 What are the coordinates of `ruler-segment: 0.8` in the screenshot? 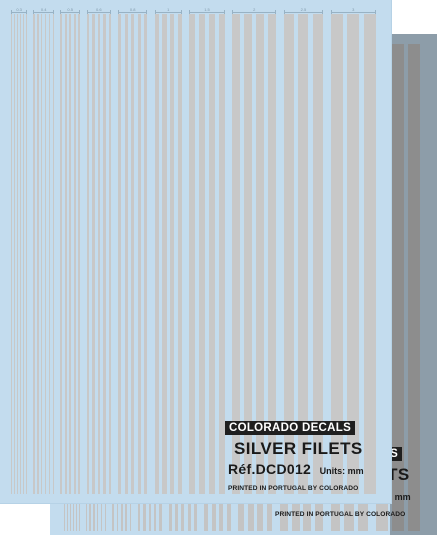 It's located at (133, 11).